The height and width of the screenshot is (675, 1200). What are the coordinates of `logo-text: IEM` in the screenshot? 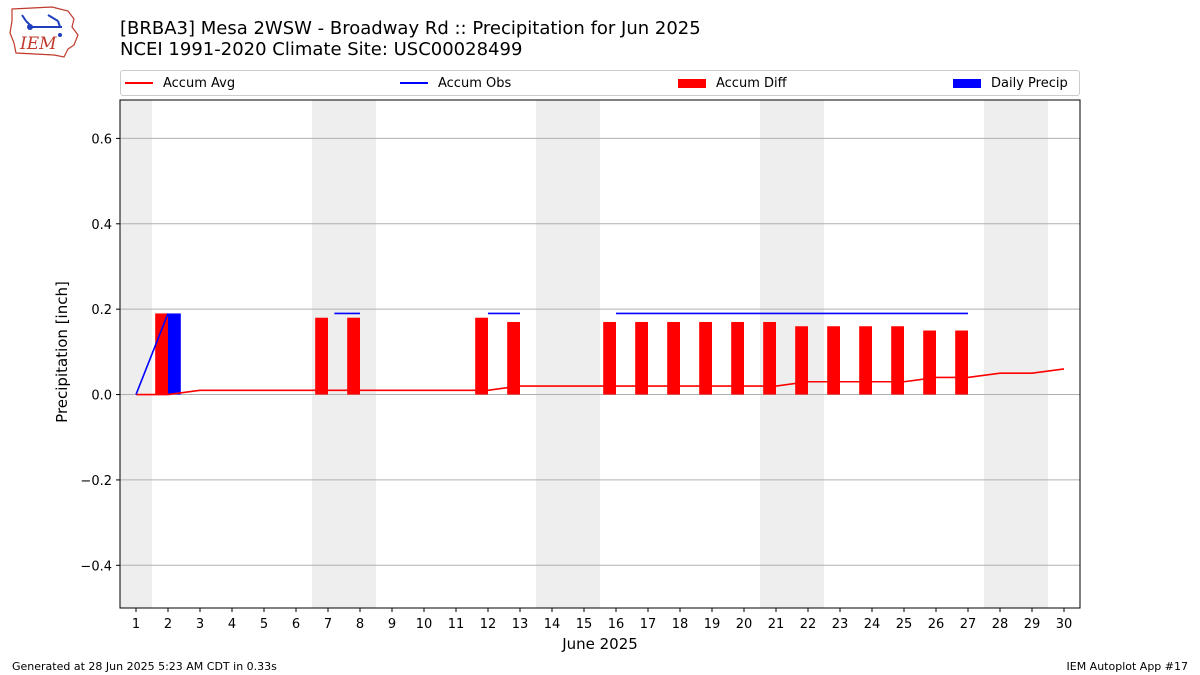 It's located at (38, 44).